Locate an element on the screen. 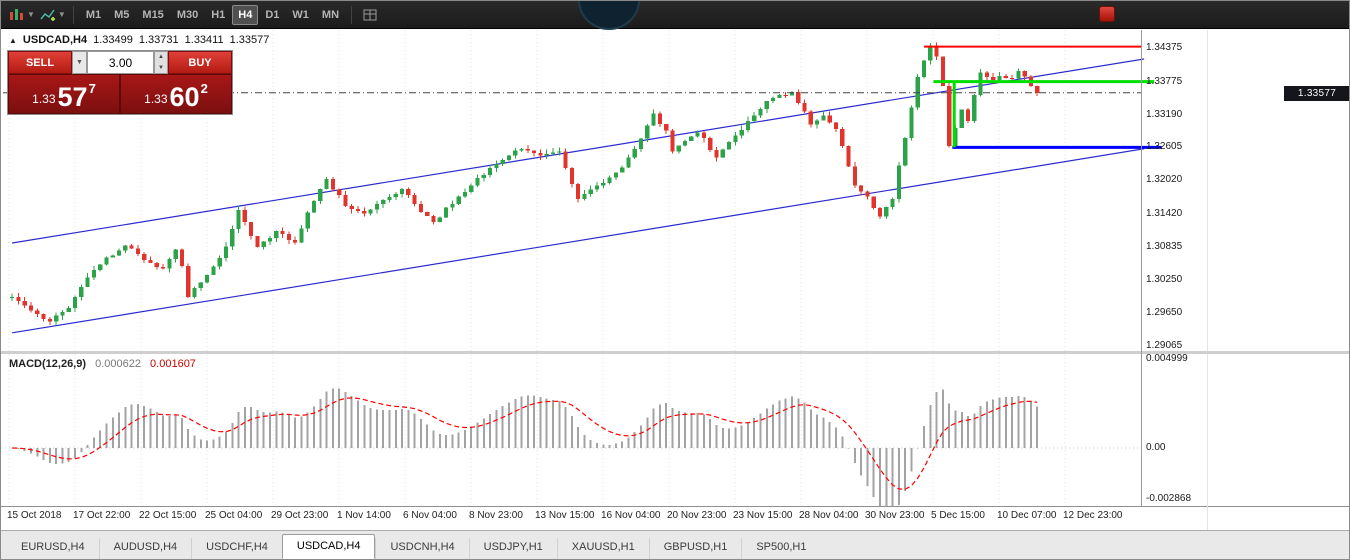 This screenshot has height=560, width=1350. timeframe-button-w1: W1 is located at coordinates (300, 15).